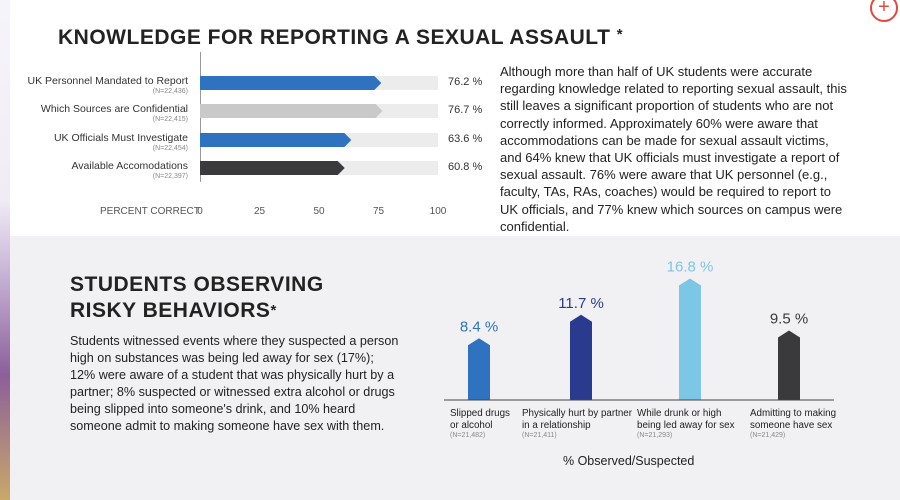 This screenshot has width=900, height=500. Describe the element at coordinates (471, 425) in the screenshot. I see `category-label-line: or alcohol` at that location.